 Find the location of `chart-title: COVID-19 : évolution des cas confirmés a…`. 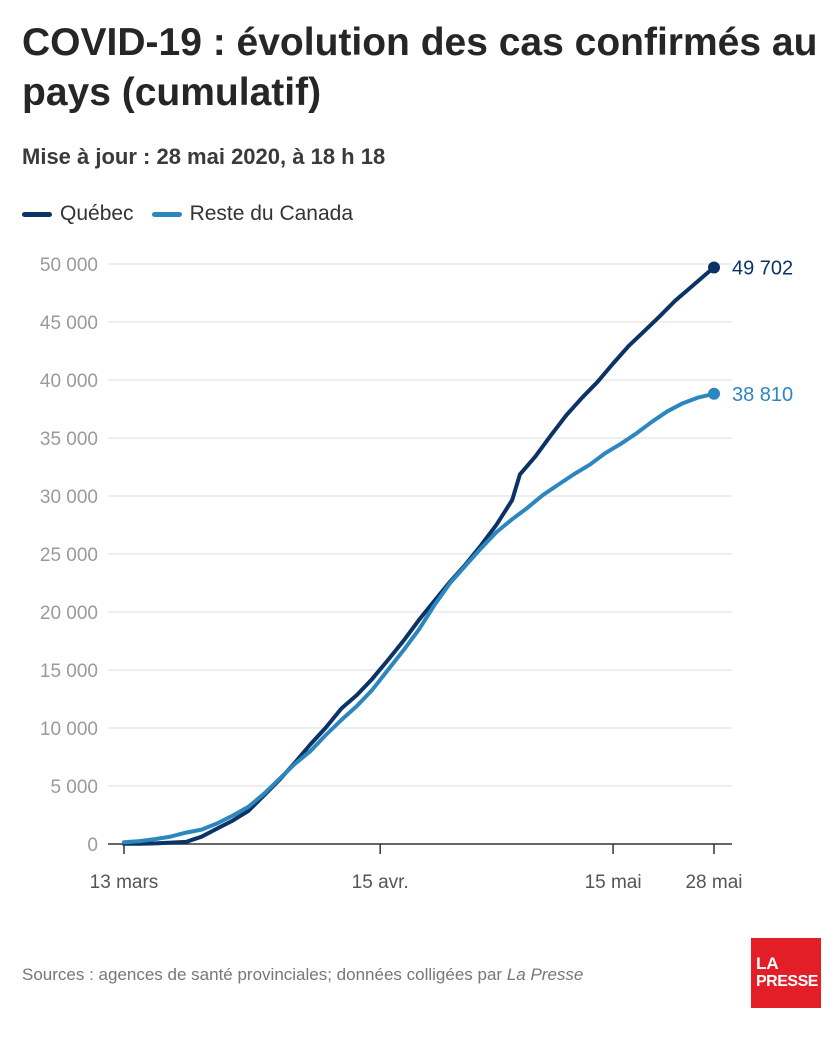

chart-title: COVID-19 : évolution des cas confirmés a… is located at coordinates (420, 67).